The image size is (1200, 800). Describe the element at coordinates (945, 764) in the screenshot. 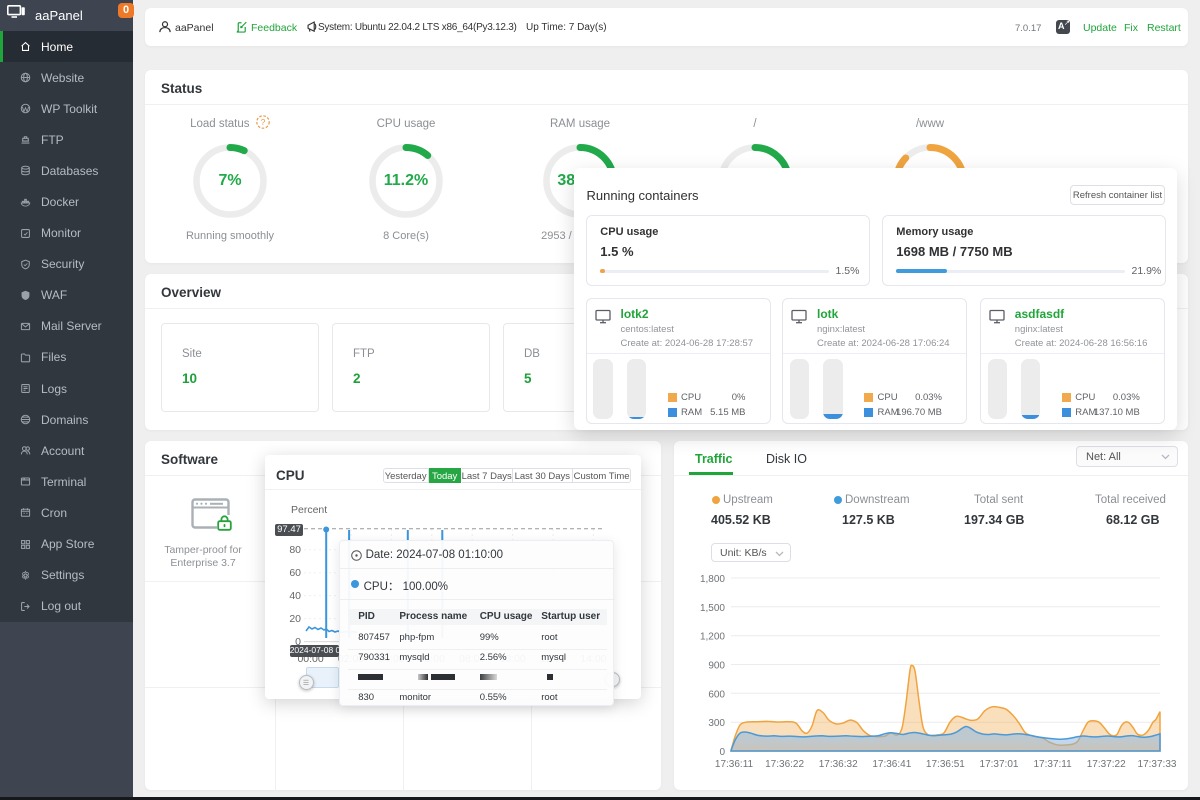

I see `svg-text: 17:36:51` at that location.